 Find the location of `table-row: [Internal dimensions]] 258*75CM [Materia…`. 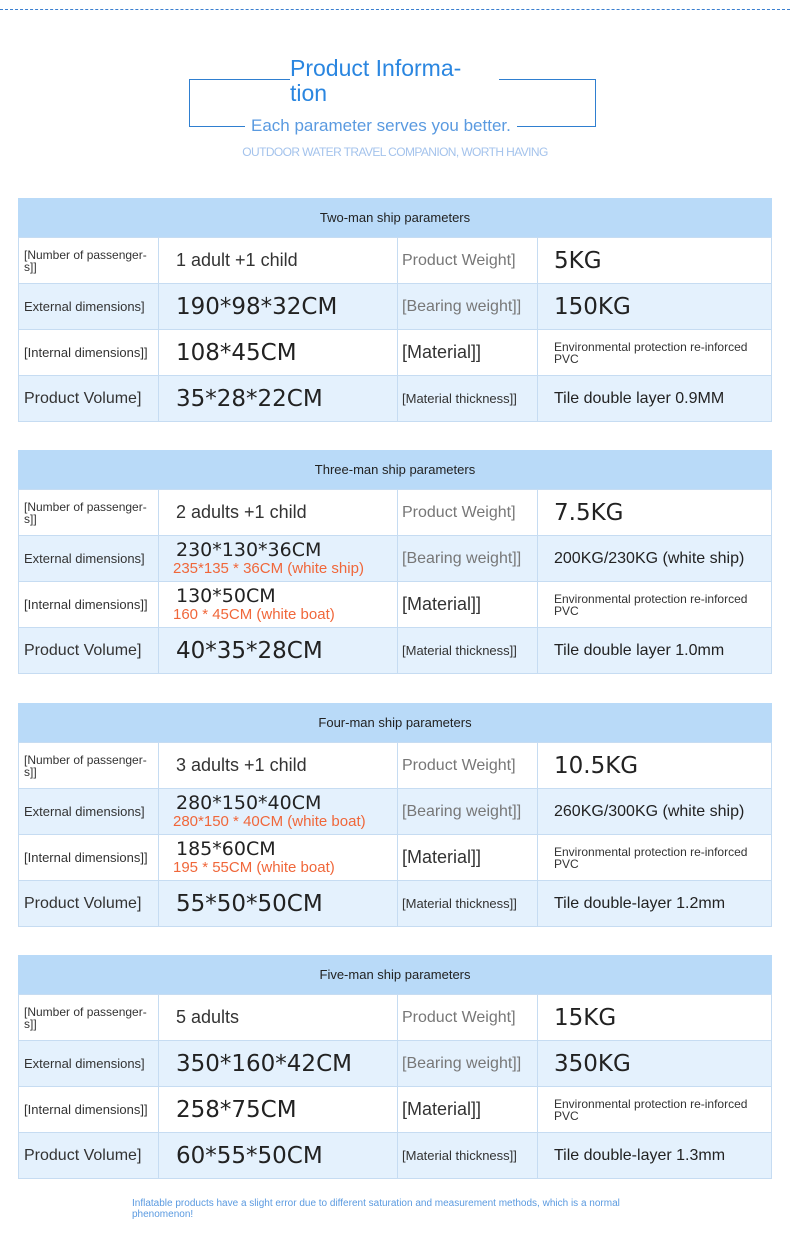

table-row: [Internal dimensions]] 258*75CM [Materia… is located at coordinates (395, 1109).